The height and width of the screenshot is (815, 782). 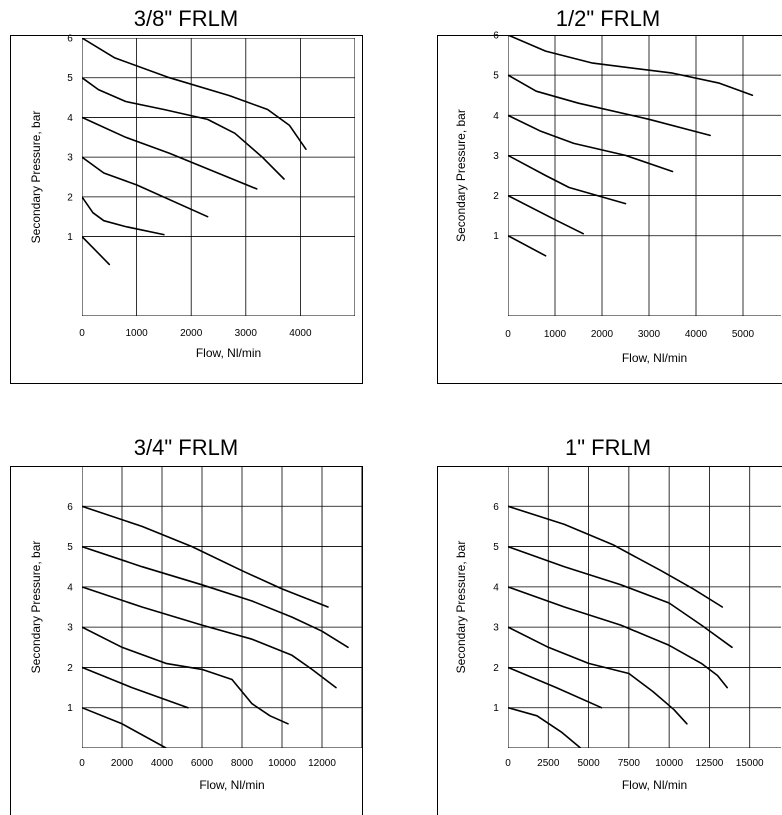 I want to click on chart-title: 1/2" FRLM, so click(x=608, y=18).